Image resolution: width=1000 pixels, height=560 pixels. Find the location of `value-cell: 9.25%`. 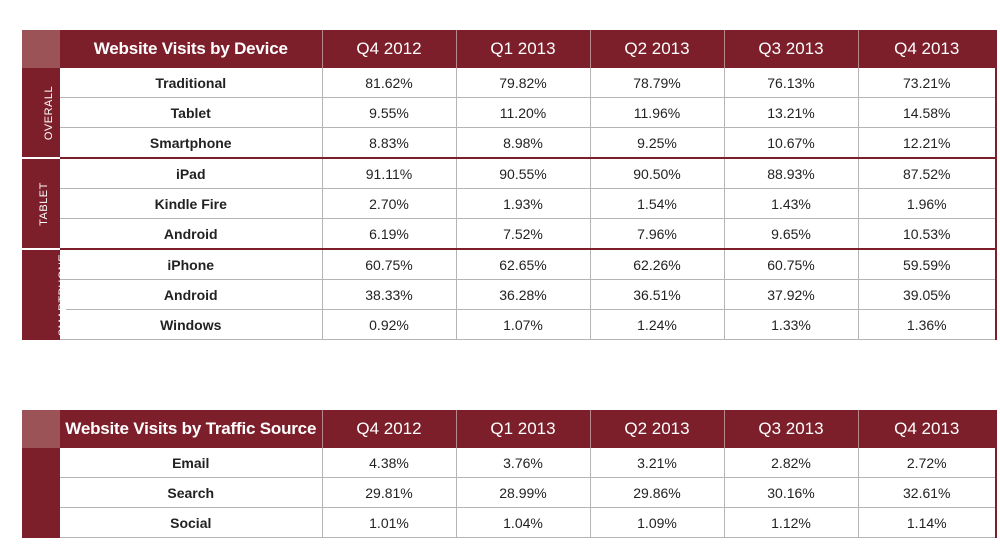

value-cell: 9.25% is located at coordinates (656, 143).